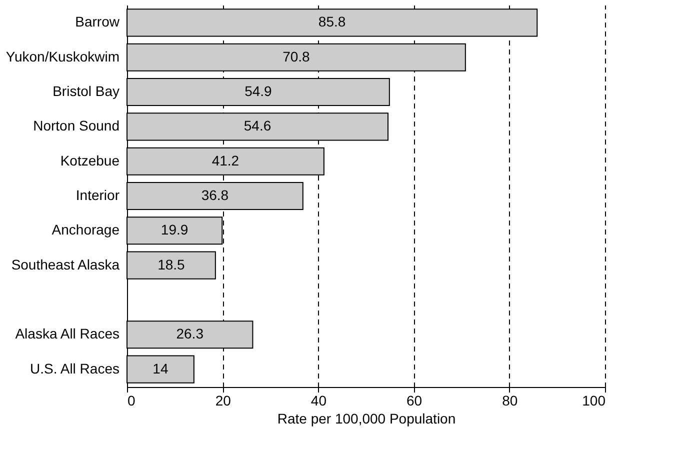 The width and height of the screenshot is (673, 450). What do you see at coordinates (510, 400) in the screenshot?
I see `x-tick-label: 80` at bounding box center [510, 400].